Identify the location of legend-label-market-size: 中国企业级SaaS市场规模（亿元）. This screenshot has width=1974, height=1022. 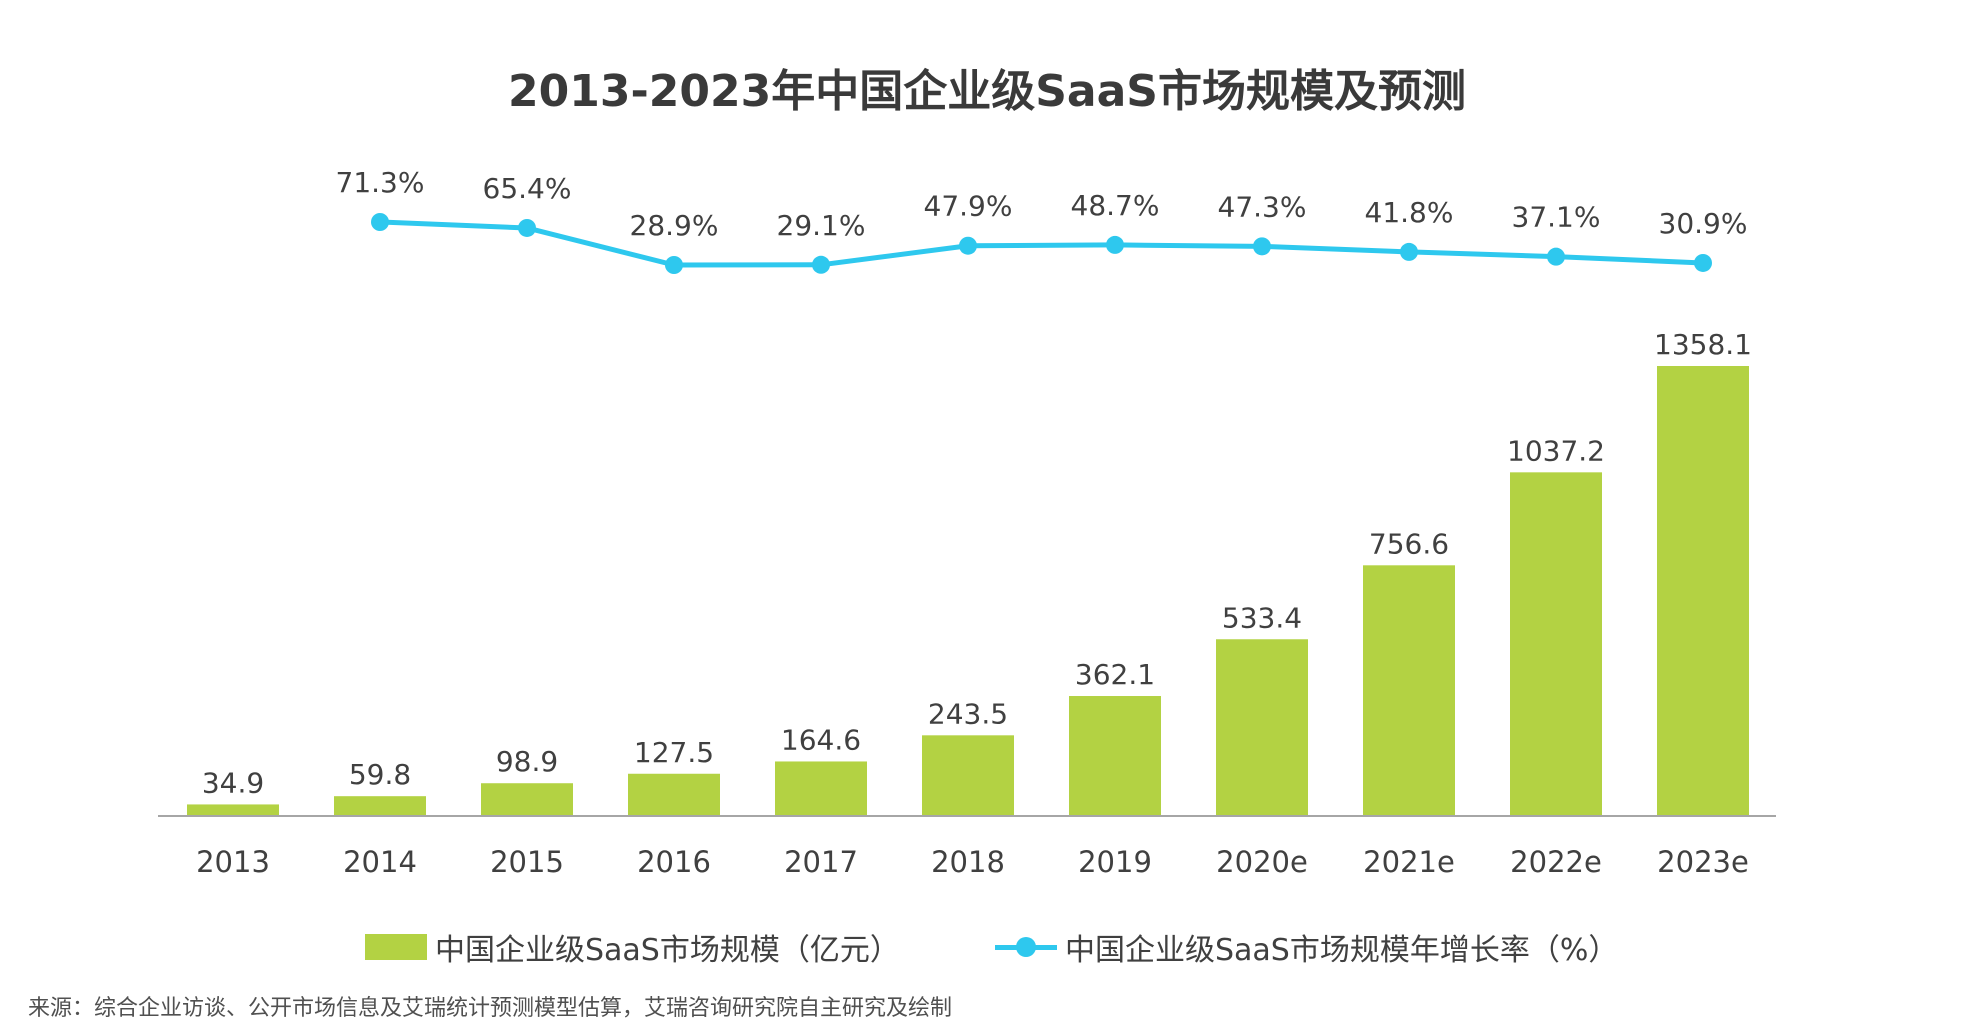
(667, 950).